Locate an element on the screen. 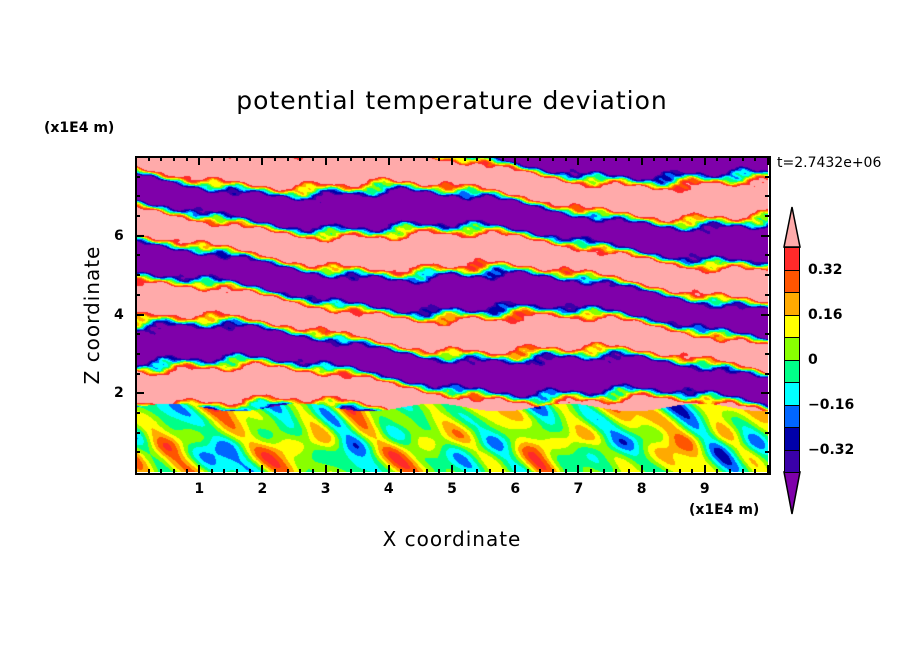 This screenshot has height=654, width=904. x-tick-label: 8 is located at coordinates (641, 489).